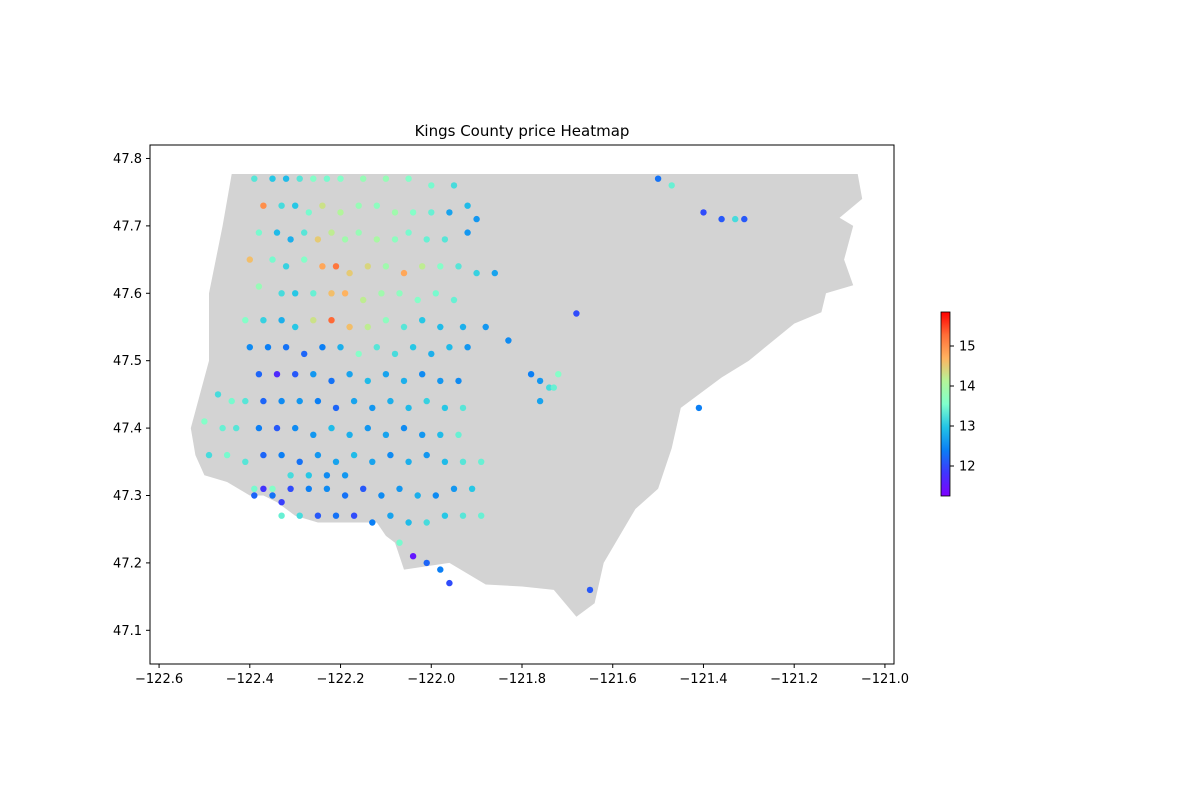 The width and height of the screenshot is (1200, 800). Describe the element at coordinates (340, 679) in the screenshot. I see `x-tick-label: −122.2` at that location.